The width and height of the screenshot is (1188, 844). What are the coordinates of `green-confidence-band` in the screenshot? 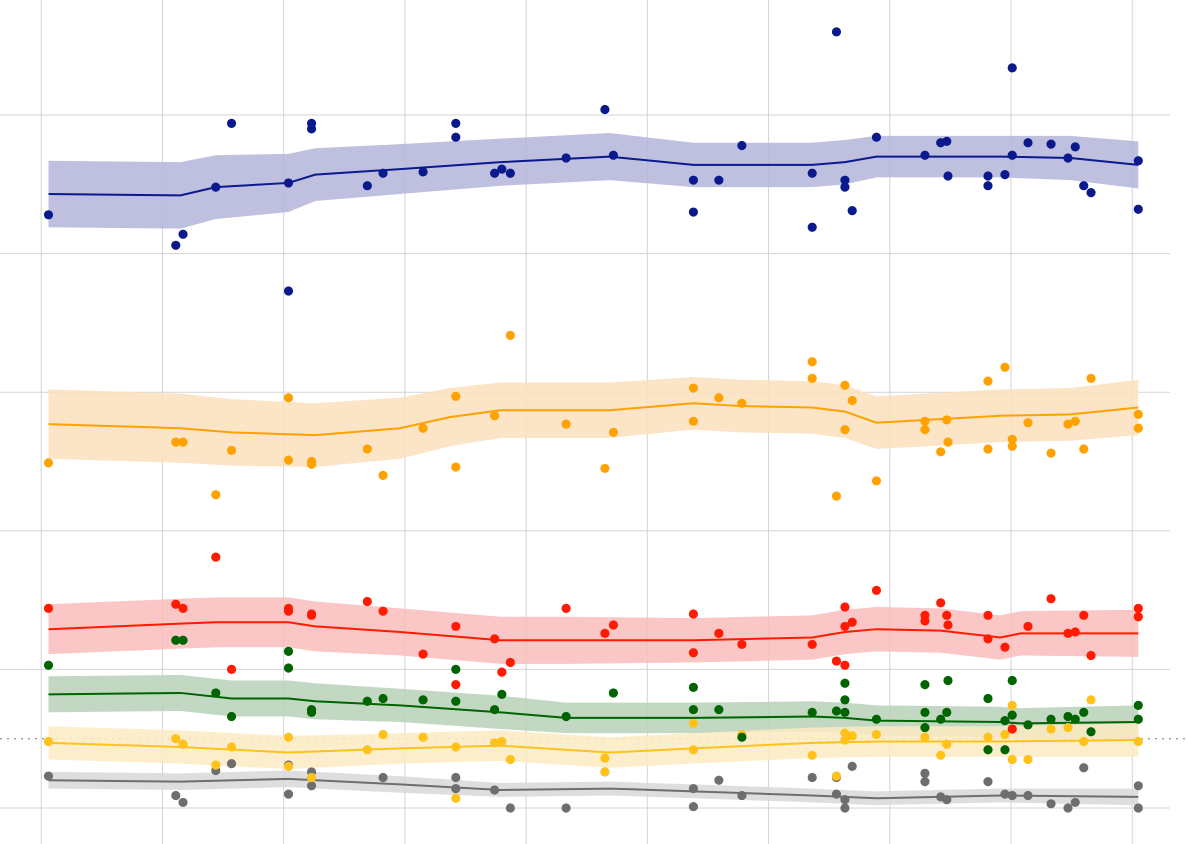 It's located at (593, 706).